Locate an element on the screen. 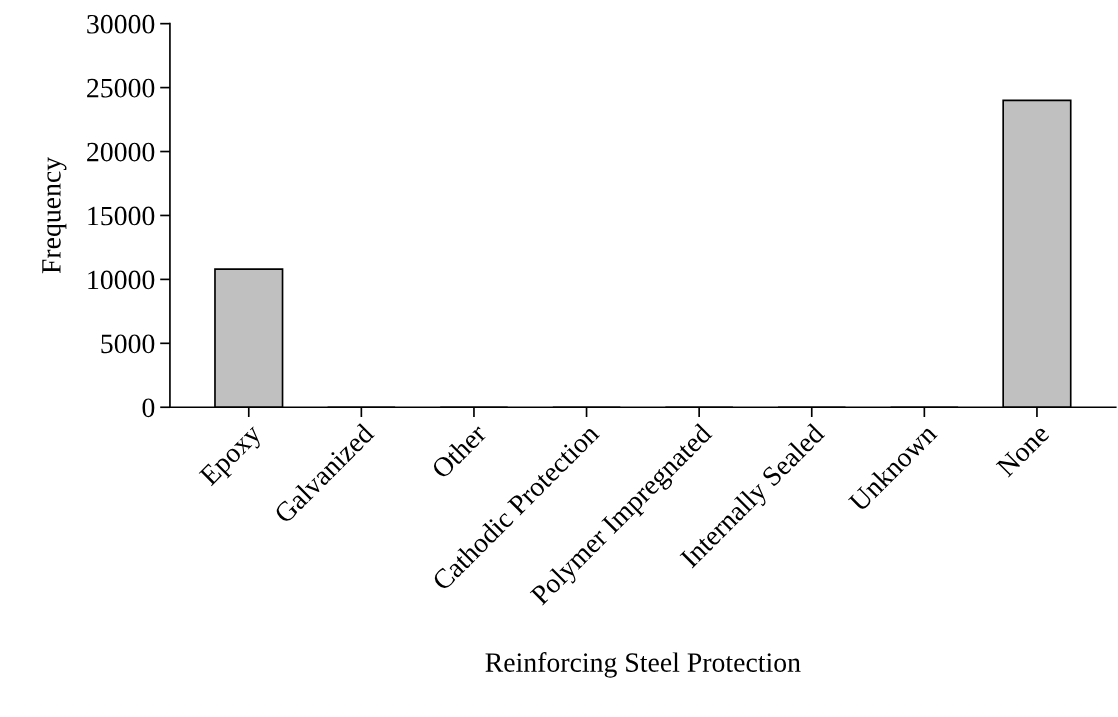  y-tick-label: 15000 is located at coordinates (121, 216).